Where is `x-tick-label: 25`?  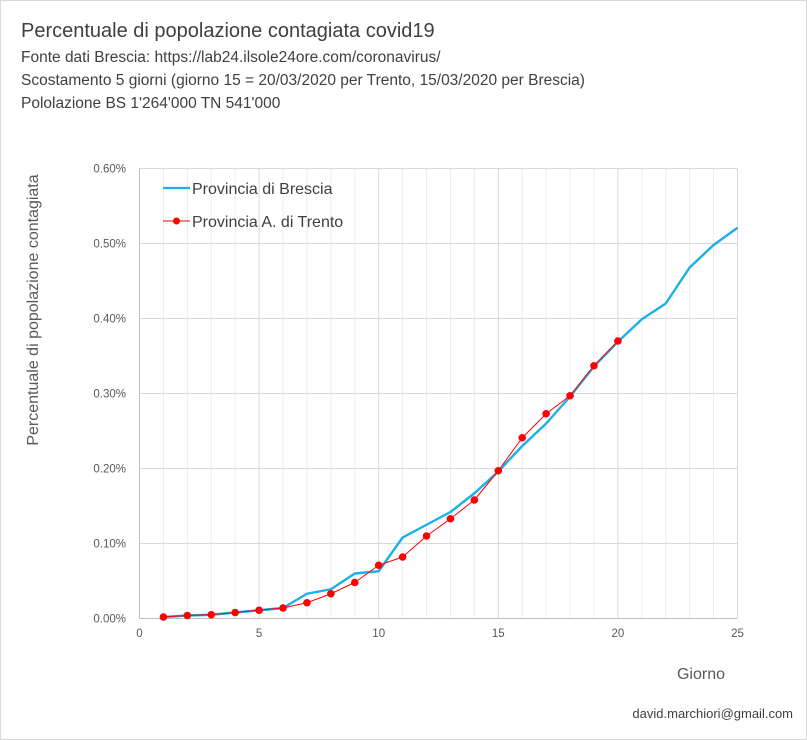 x-tick-label: 25 is located at coordinates (737, 634).